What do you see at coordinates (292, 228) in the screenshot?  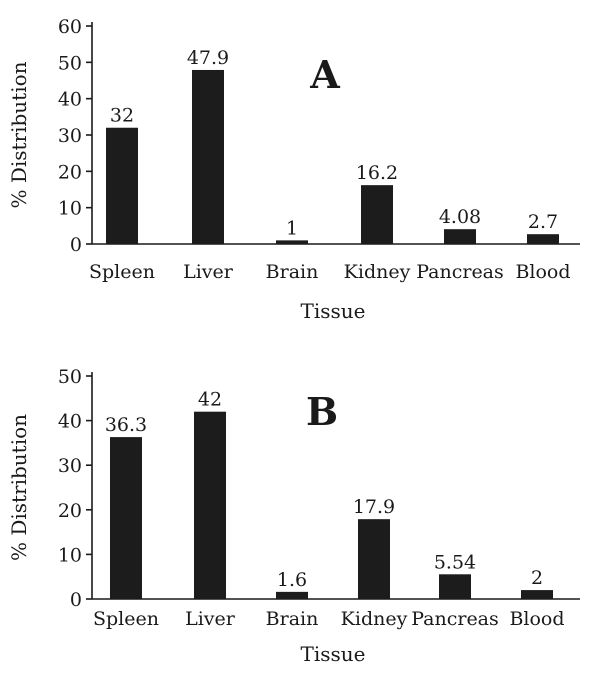 I see `data-label-brain: 1` at bounding box center [292, 228].